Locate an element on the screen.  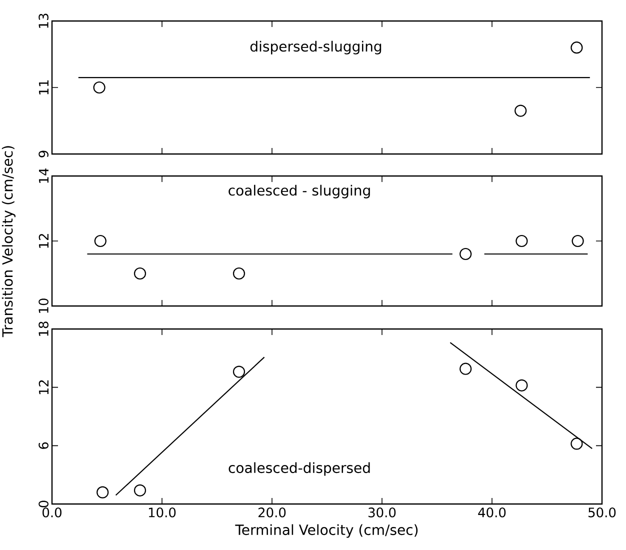
annotation: coalesced-dispersed is located at coordinates (299, 469).